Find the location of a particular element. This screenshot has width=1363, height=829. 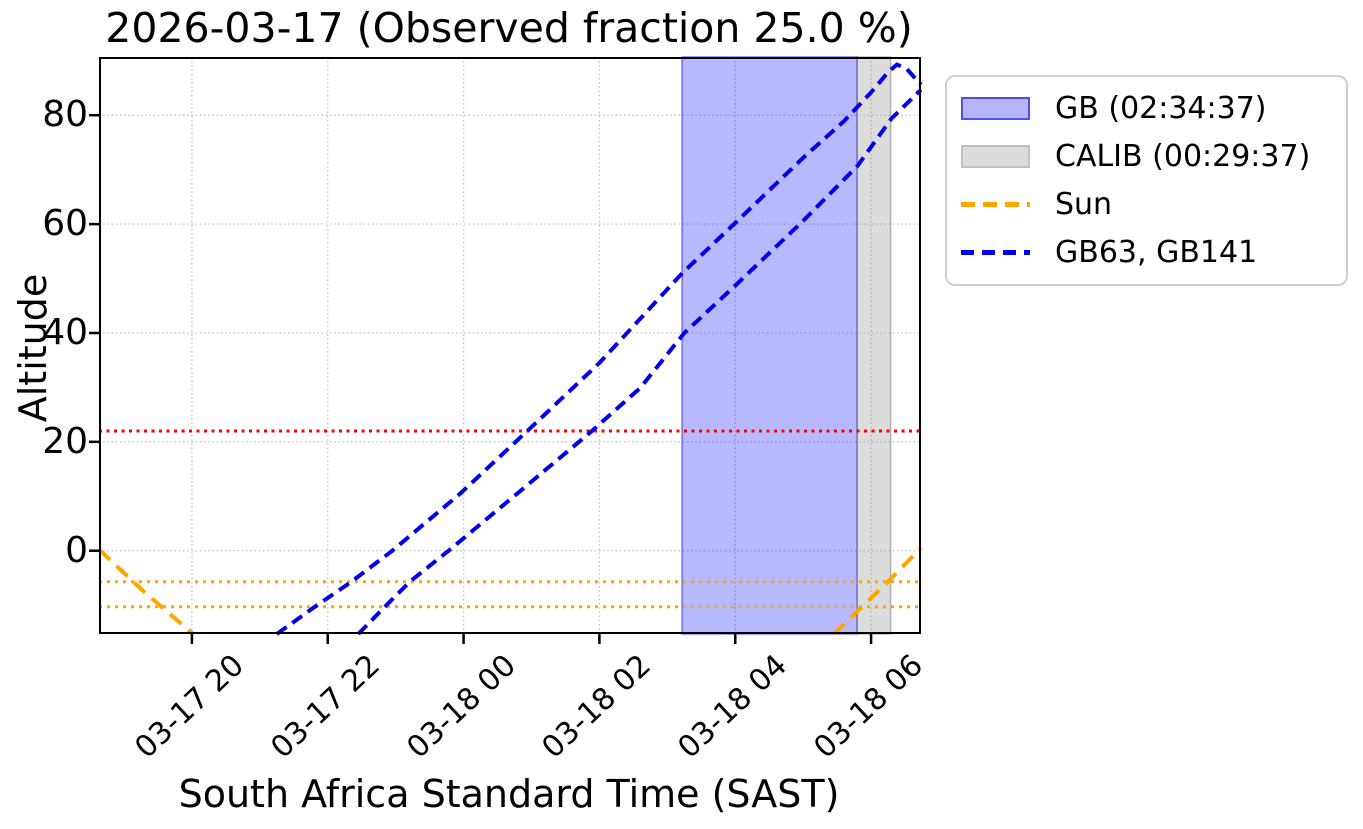

x-tick-label: 03-17 20 is located at coordinates (189, 706).